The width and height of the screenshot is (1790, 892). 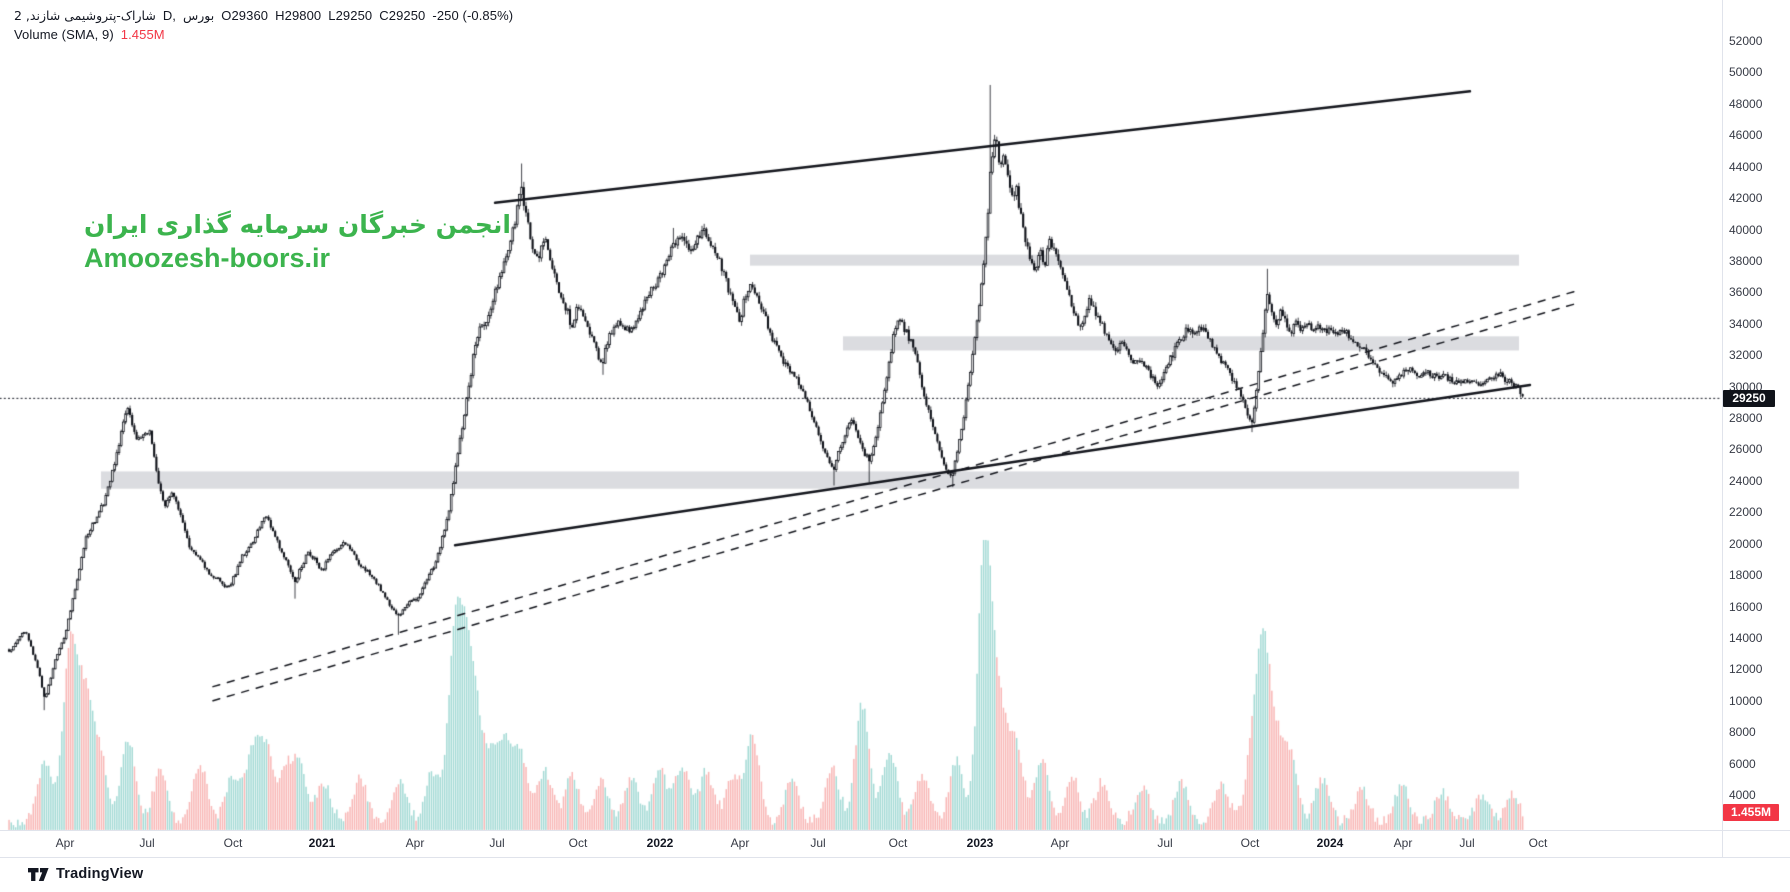 What do you see at coordinates (245, 15) in the screenshot?
I see `ohlc-open: O29360` at bounding box center [245, 15].